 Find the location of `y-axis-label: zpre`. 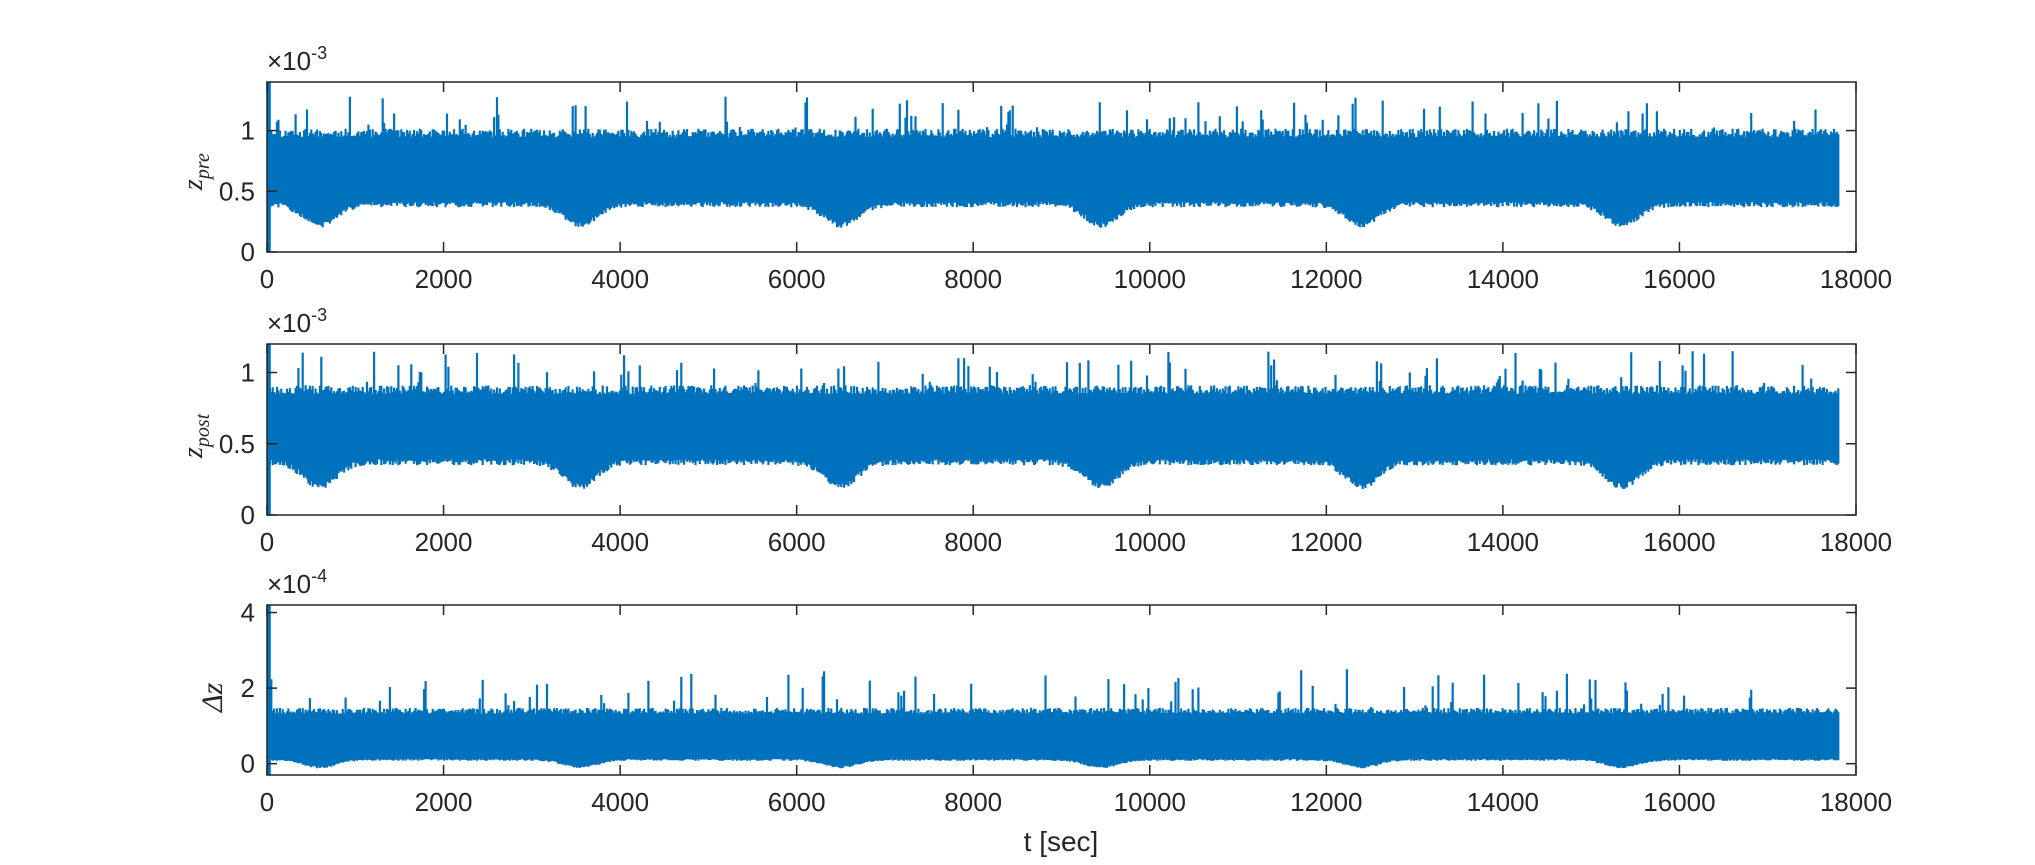

y-axis-label: zpre is located at coordinates (196, 172).